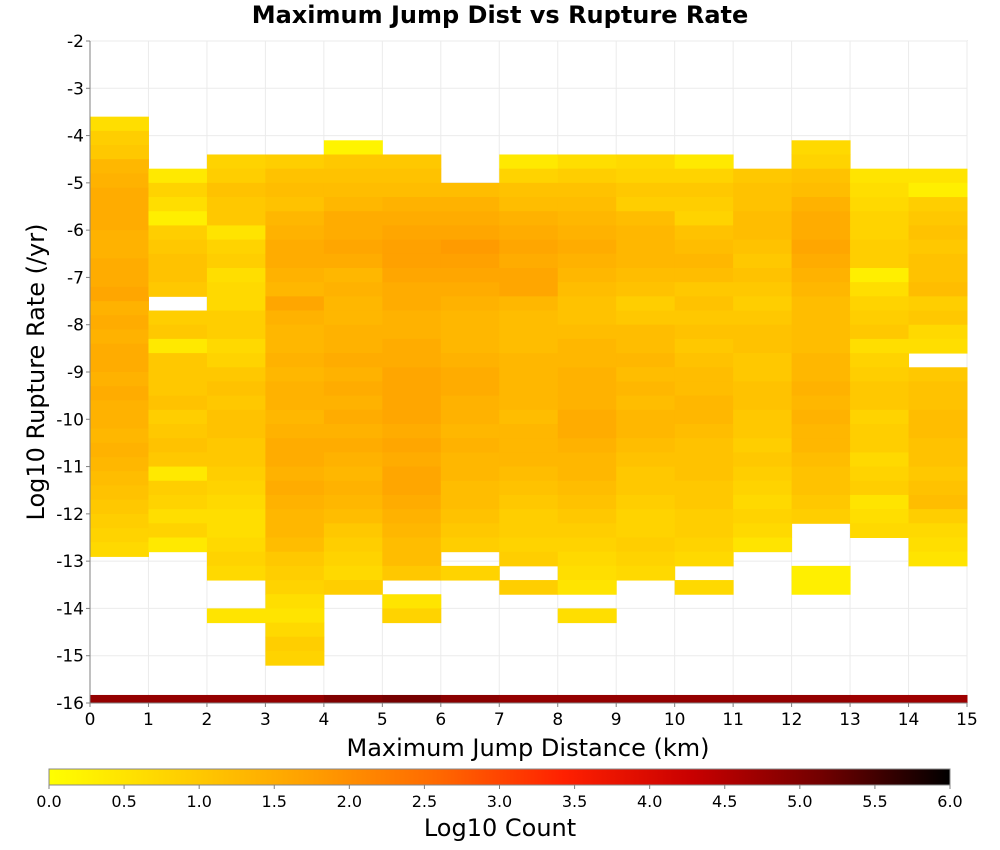 The image size is (1000, 850). Describe the element at coordinates (75, 89) in the screenshot. I see `y-tick-label: -3` at that location.